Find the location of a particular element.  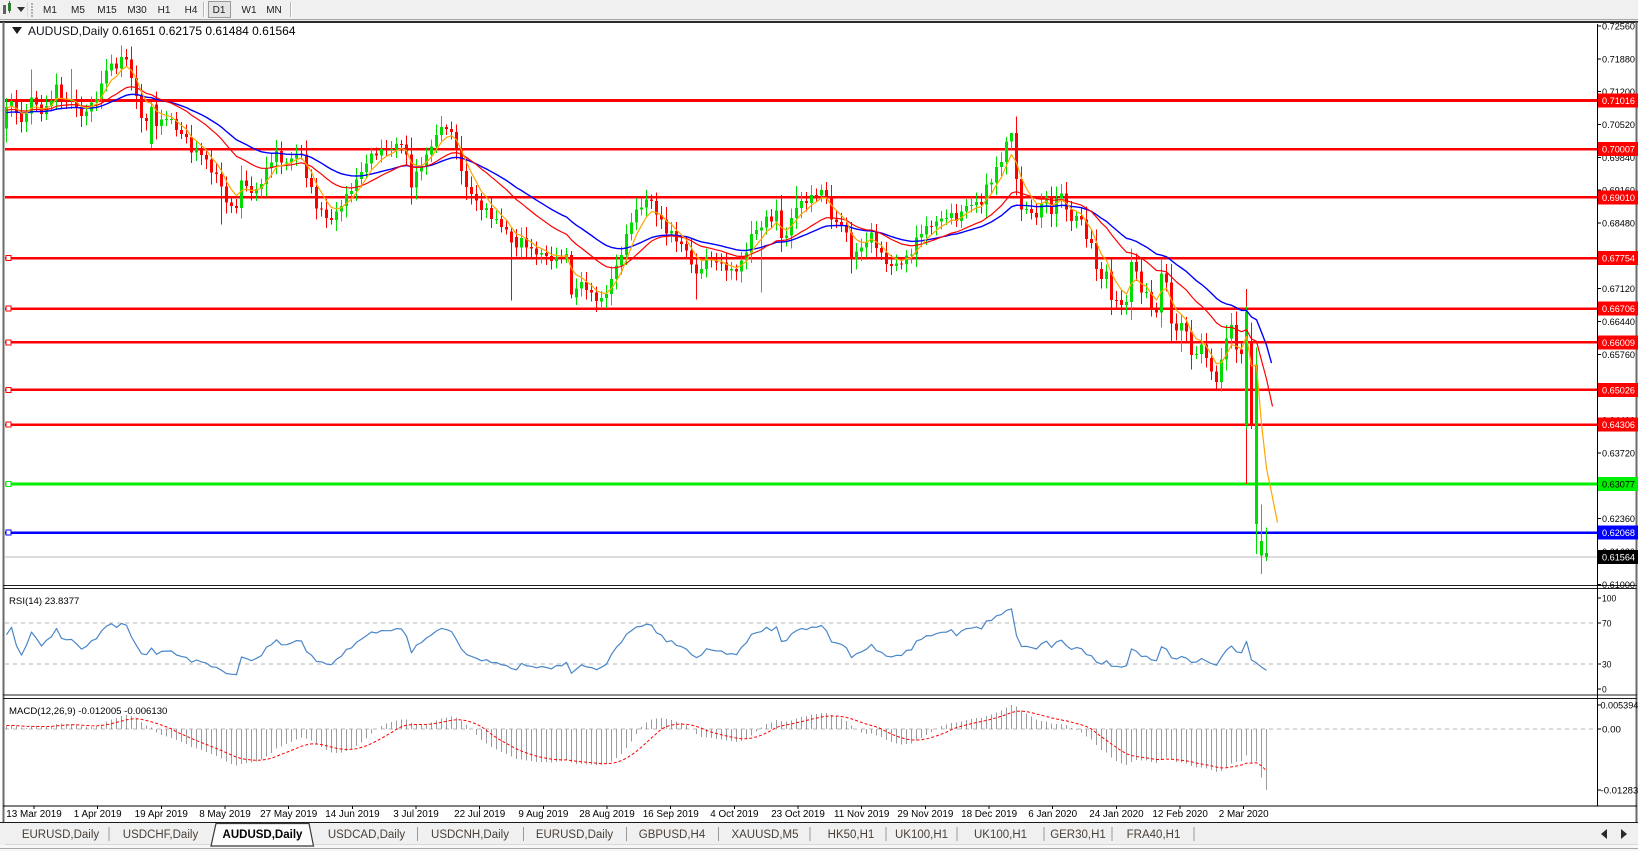

svg-text: GBPUSD,H4 is located at coordinates (672, 835).